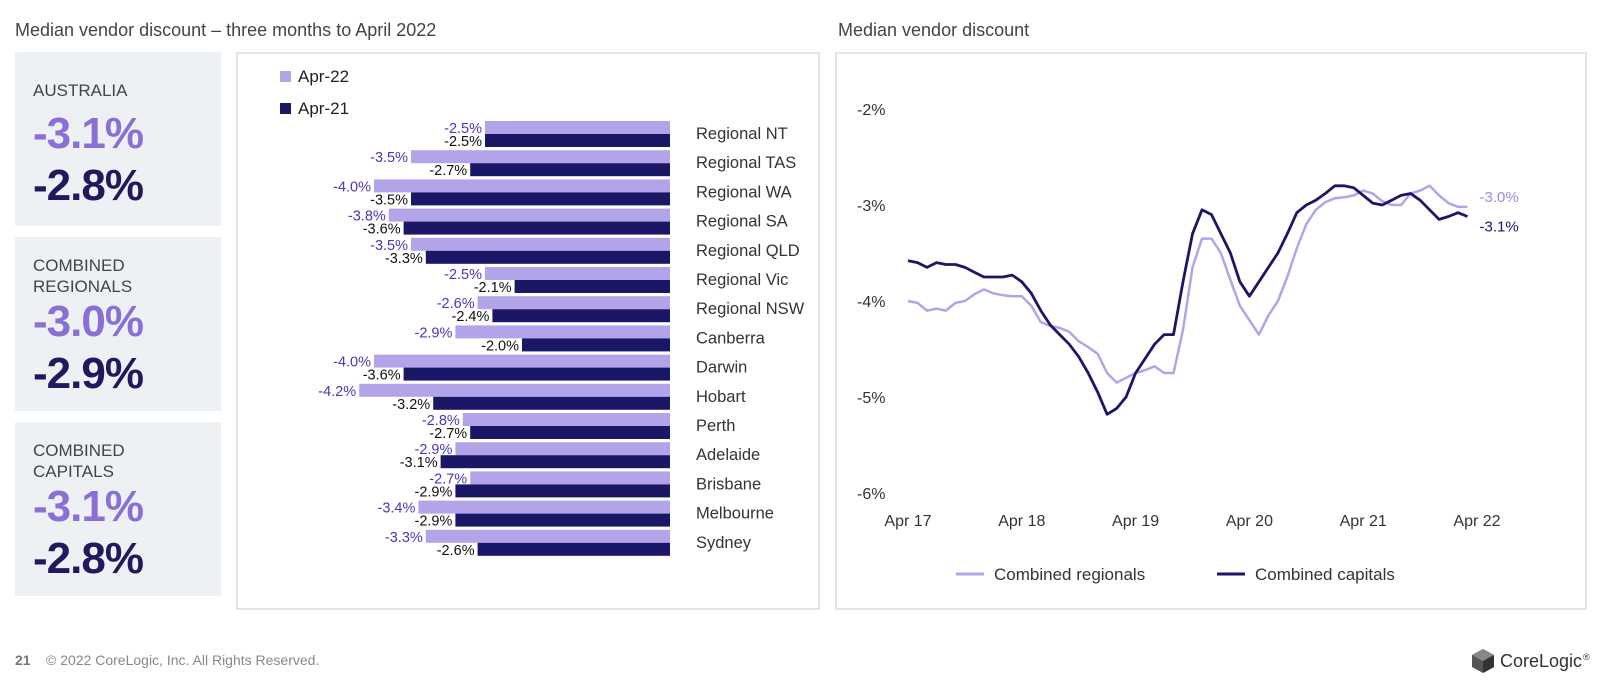 The width and height of the screenshot is (1600, 690). I want to click on data-label-apr21: -2.9%, so click(434, 492).